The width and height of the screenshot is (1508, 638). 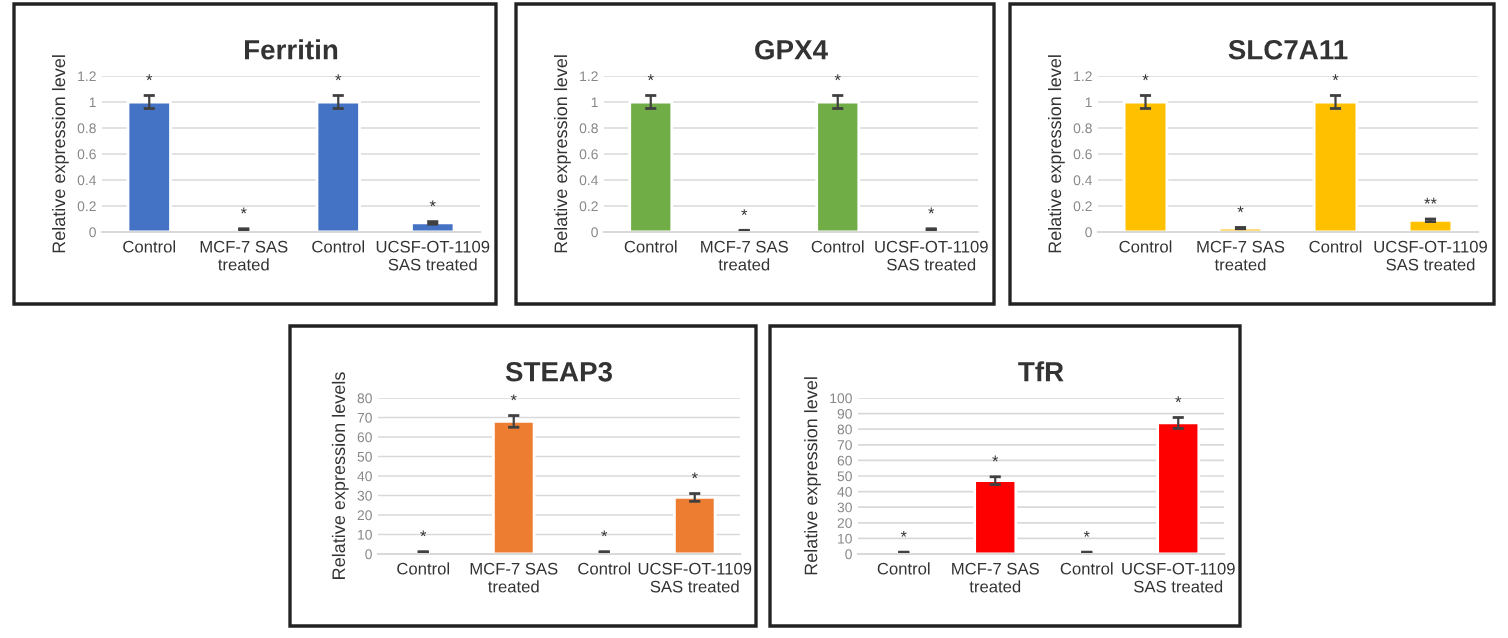 What do you see at coordinates (1041, 371) in the screenshot?
I see `chart-title: TfR` at bounding box center [1041, 371].